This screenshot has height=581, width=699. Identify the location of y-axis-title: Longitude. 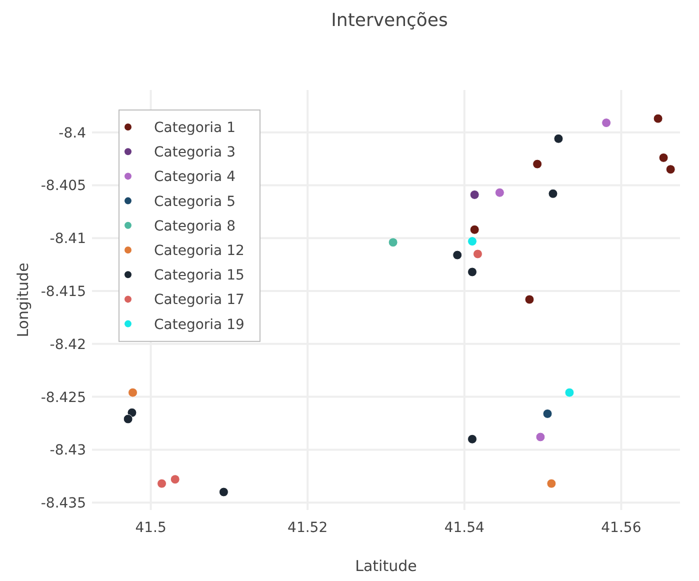
(23, 300).